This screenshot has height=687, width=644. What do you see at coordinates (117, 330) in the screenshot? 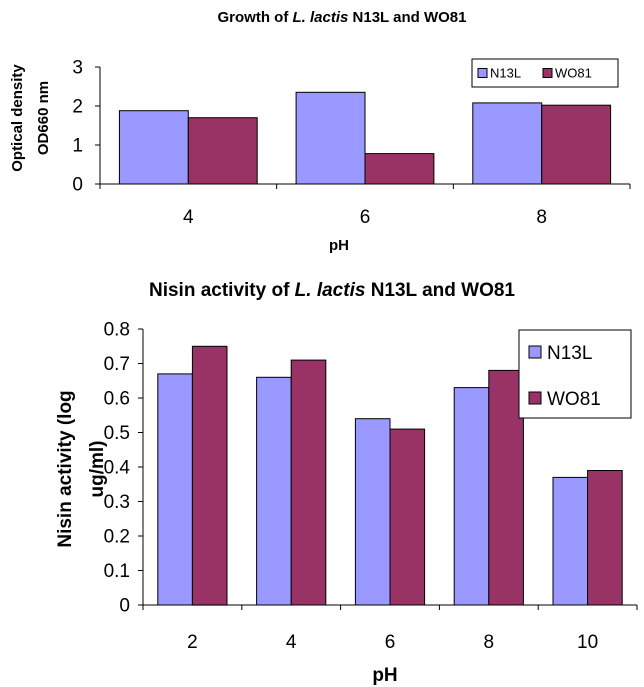
I see `y-tick-label: 0.8` at bounding box center [117, 330].